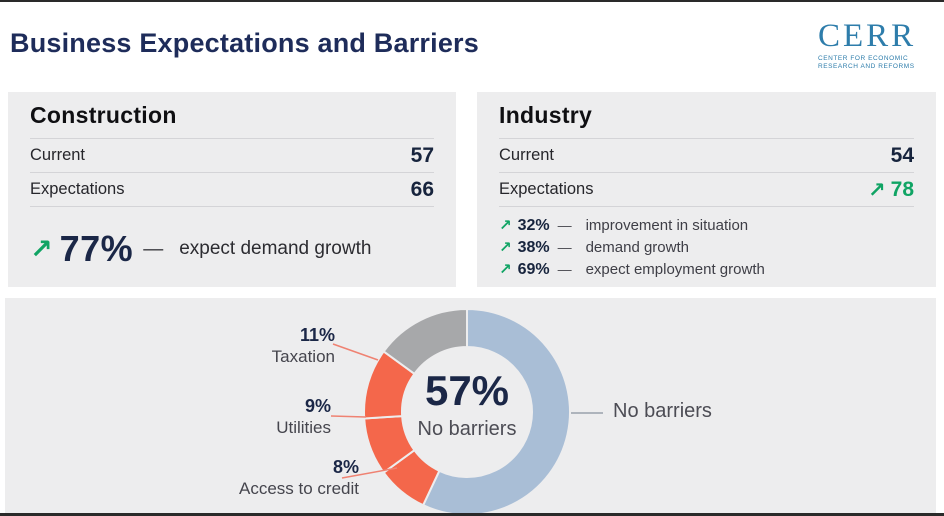  I want to click on construction-current-row: Current 57, so click(232, 156).